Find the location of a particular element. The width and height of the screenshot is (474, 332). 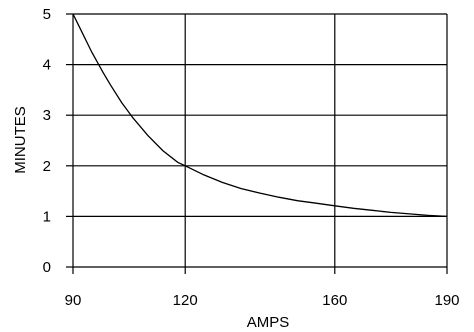

x-tick-labels: 90 120 160 190 is located at coordinates (262, 300).